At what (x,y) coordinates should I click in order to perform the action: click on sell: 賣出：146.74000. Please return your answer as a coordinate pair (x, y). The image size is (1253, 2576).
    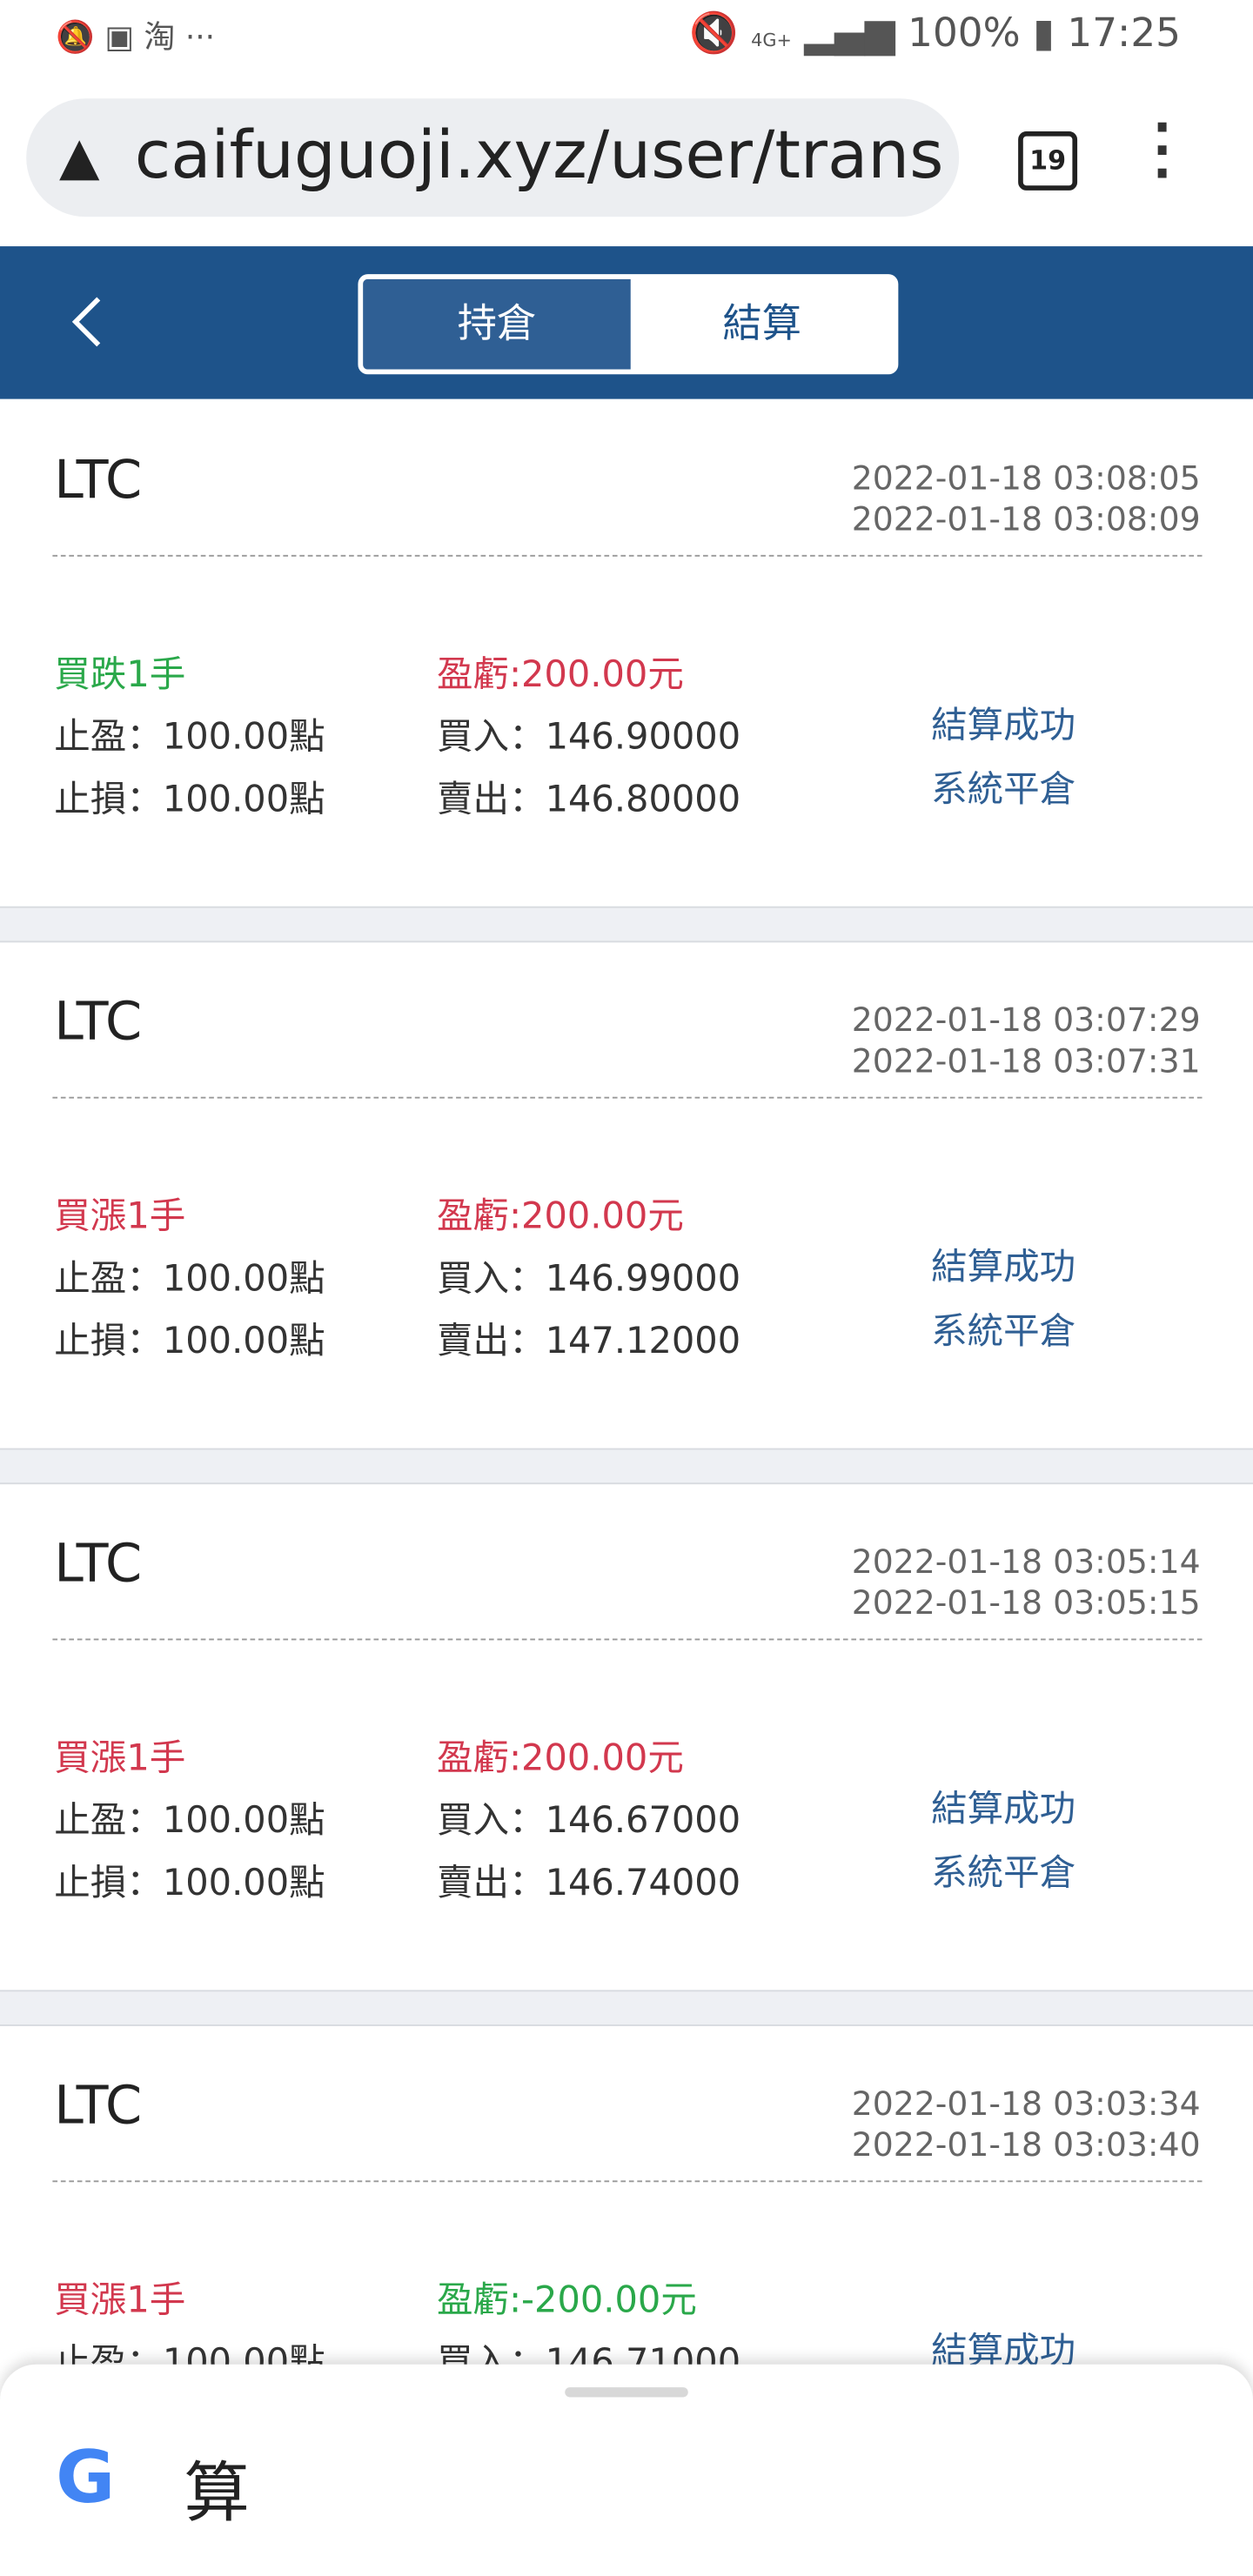
    Looking at the image, I should click on (589, 1884).